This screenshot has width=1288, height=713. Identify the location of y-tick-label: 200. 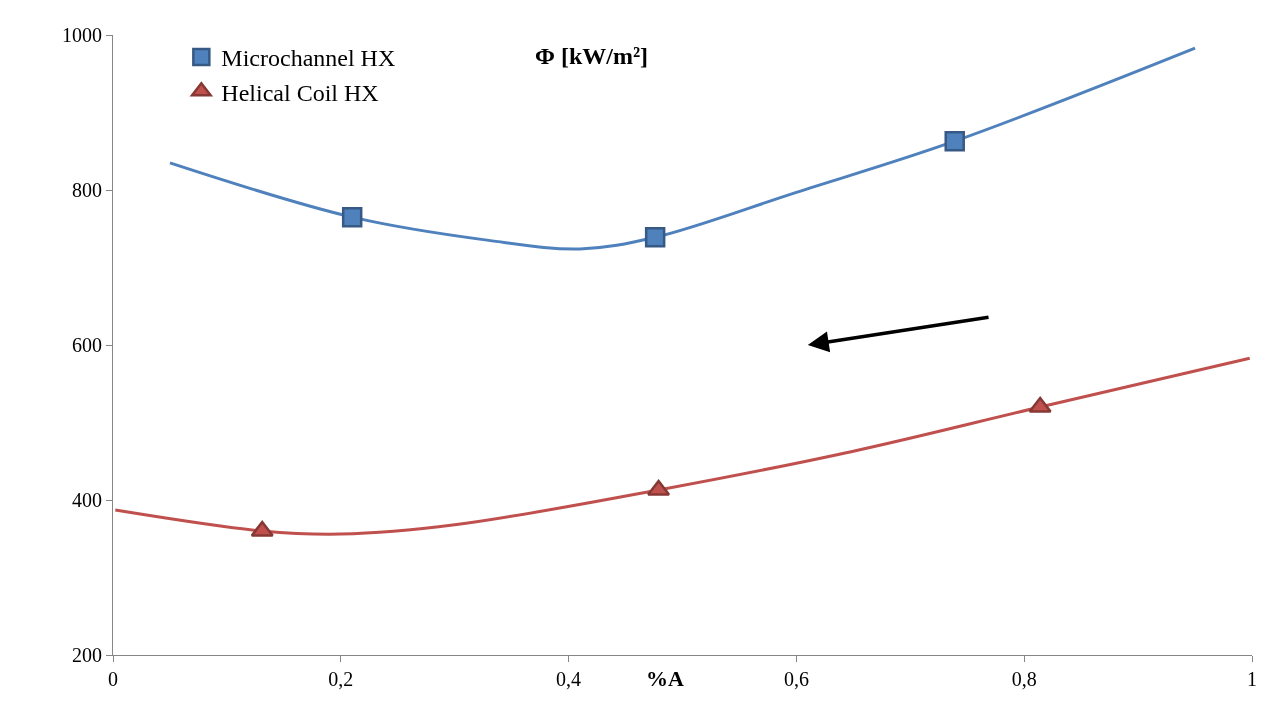
(87, 655).